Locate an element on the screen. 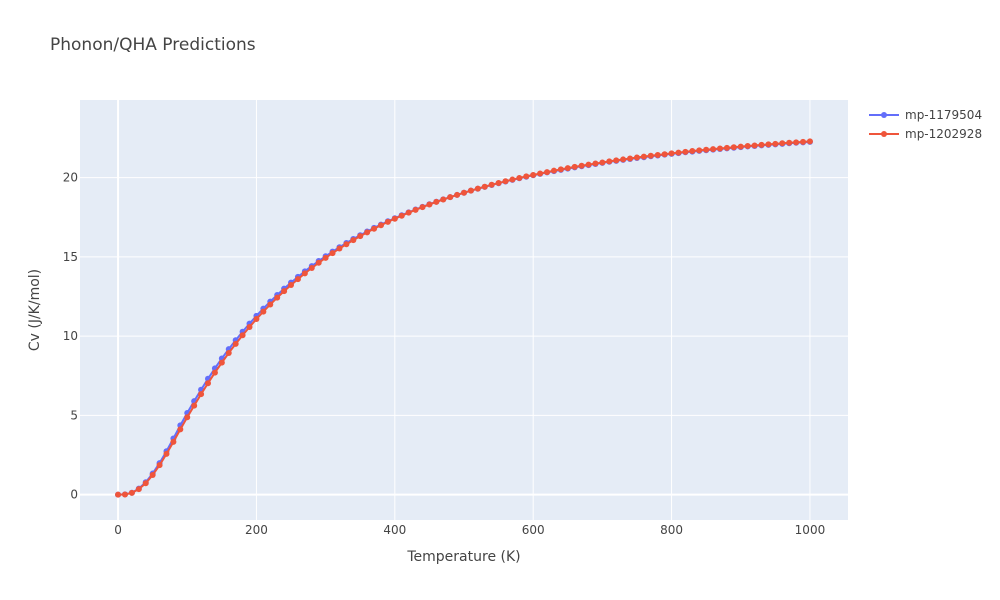 Image resolution: width=1000 pixels, height=600 pixels. legend-item: mp-1202928 is located at coordinates (925, 134).